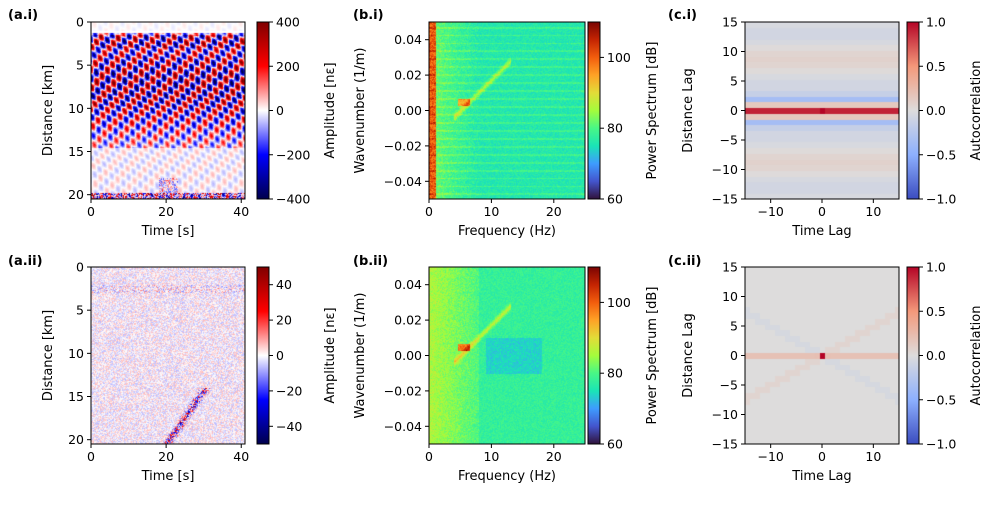  Describe the element at coordinates (293, 199) in the screenshot. I see `colorbar-tick-label: −400` at that location.